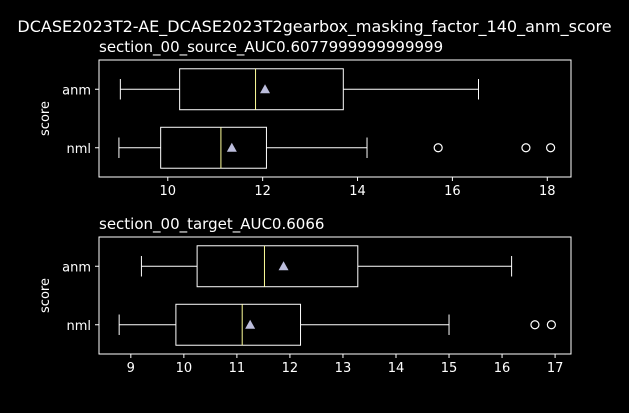  Describe the element at coordinates (131, 368) in the screenshot. I see `x-tick-label: 9` at that location.